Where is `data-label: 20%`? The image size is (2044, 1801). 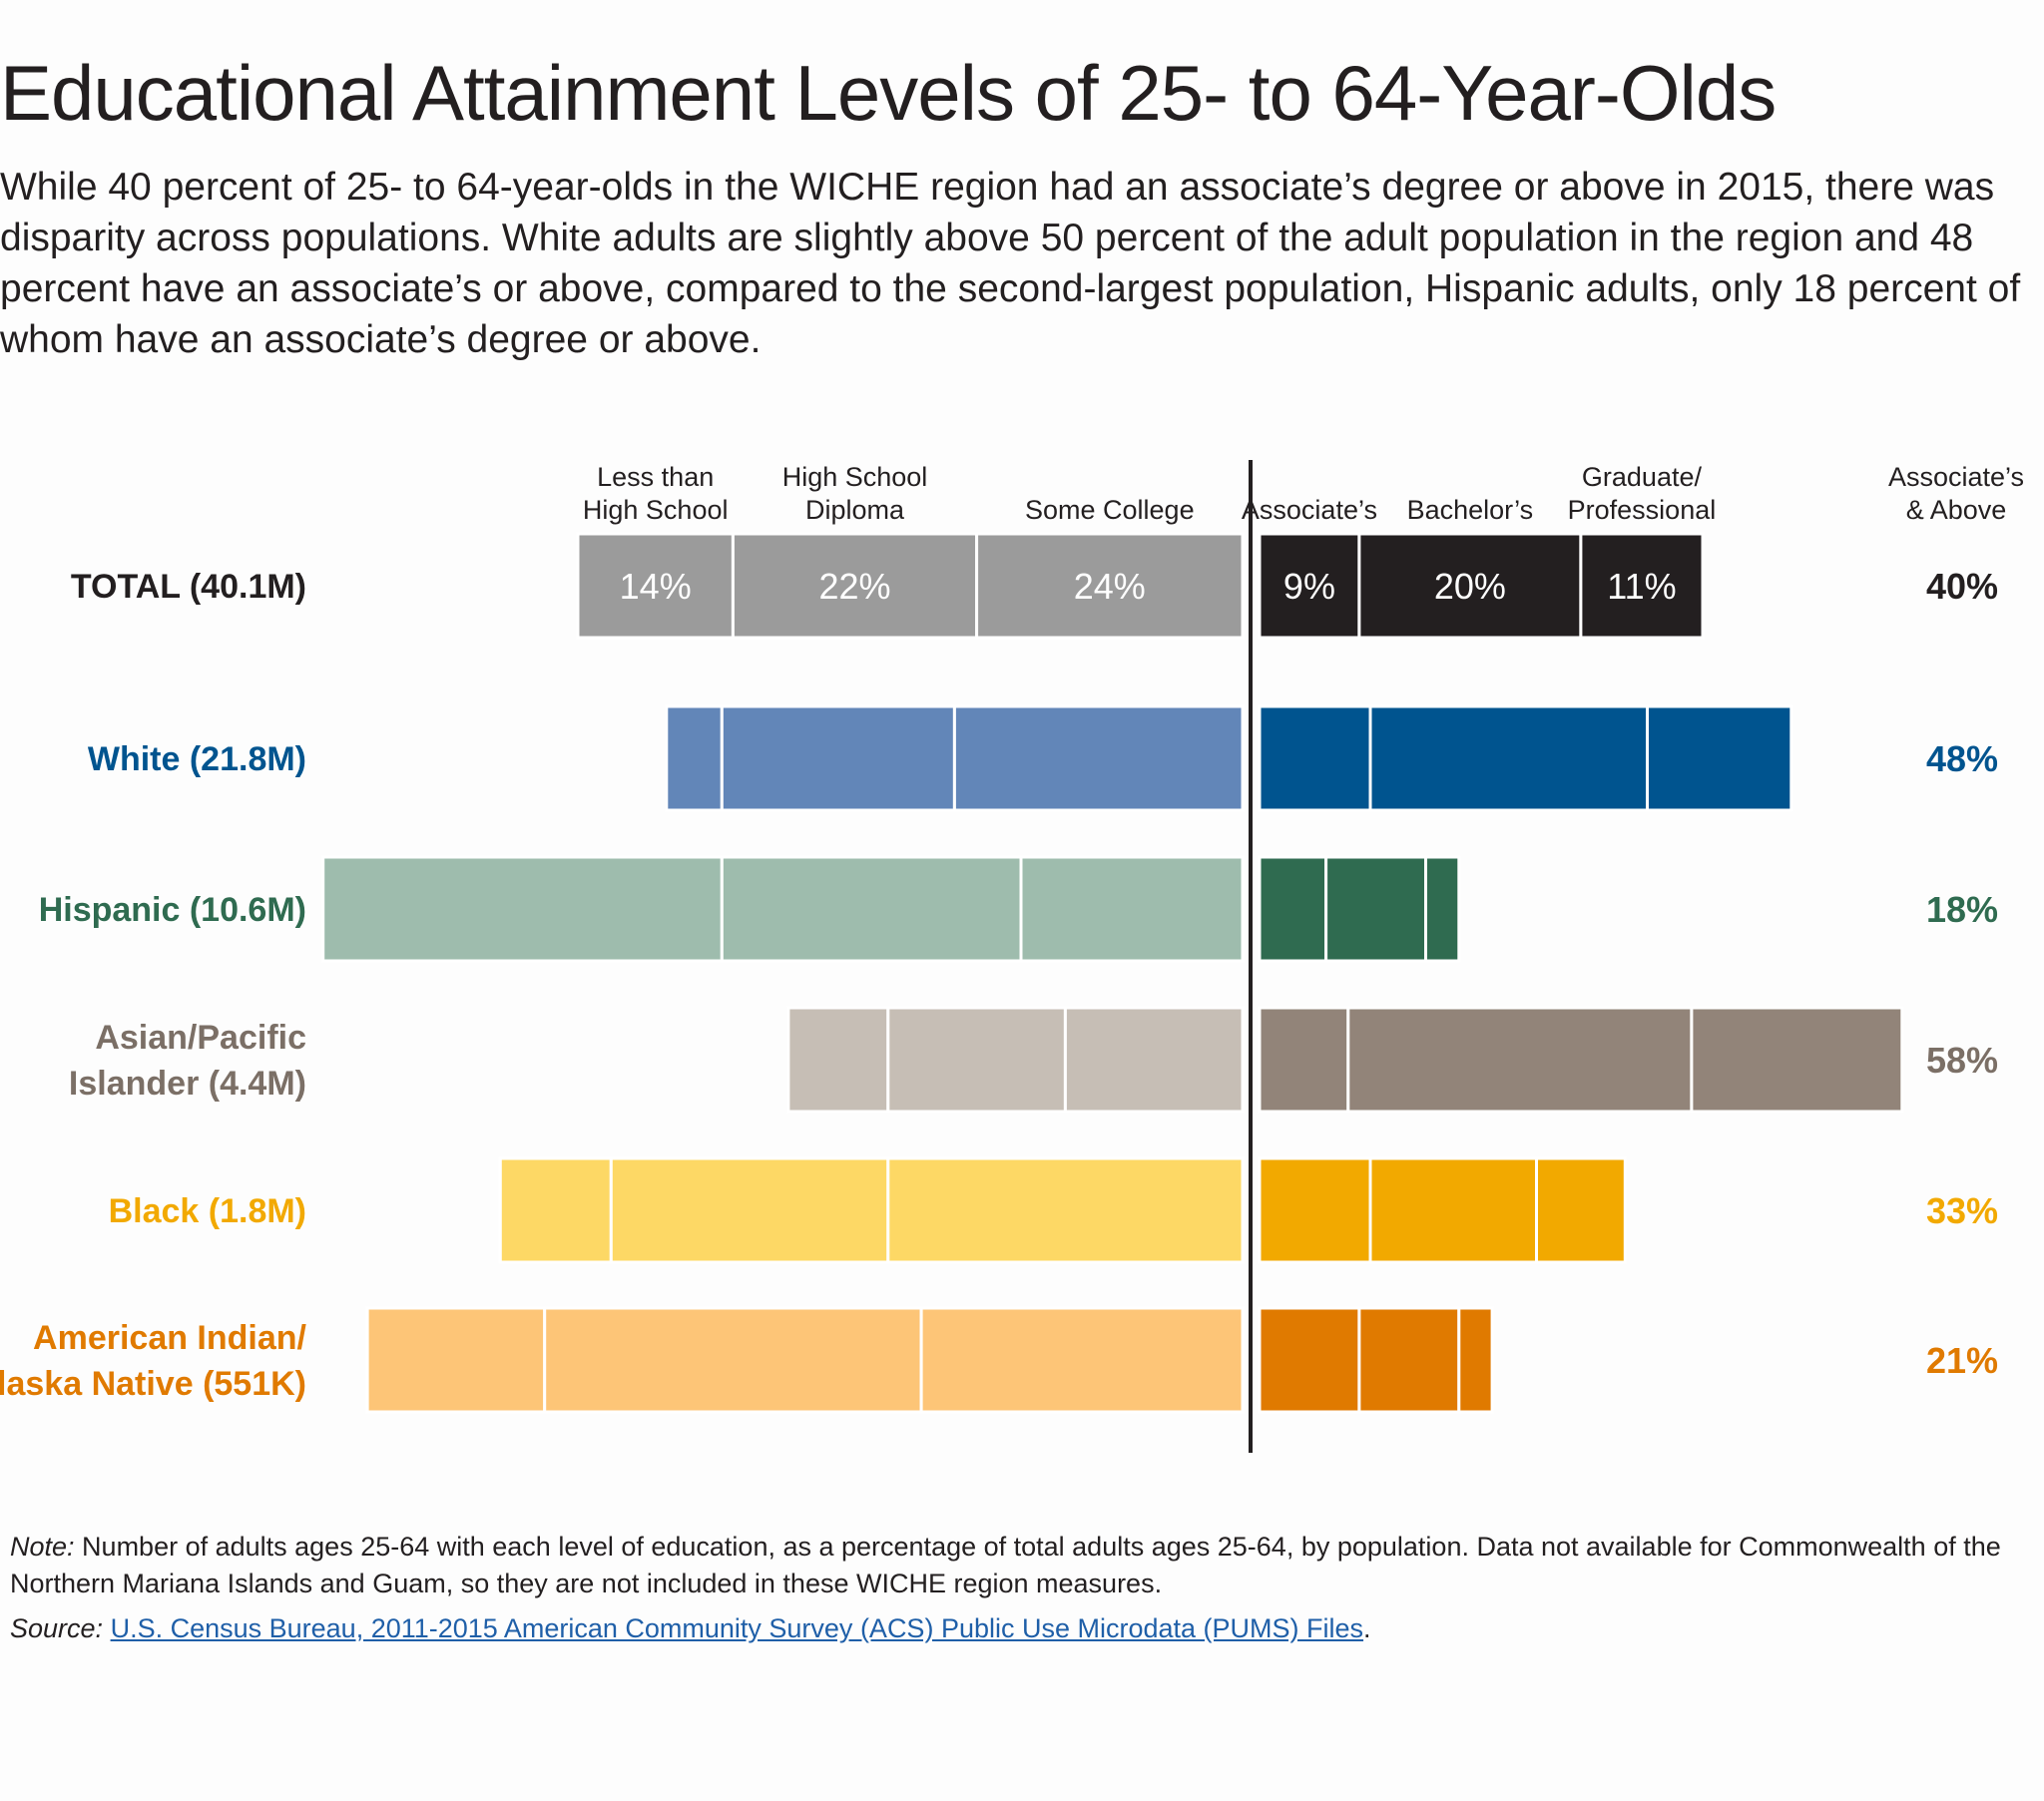 data-label: 20% is located at coordinates (1470, 586).